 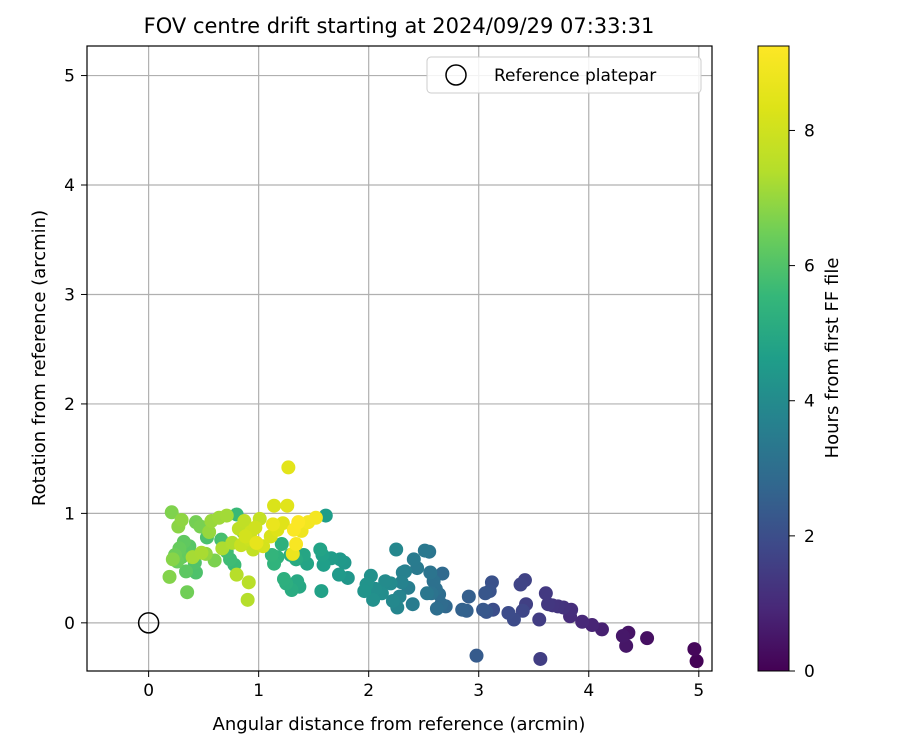 What do you see at coordinates (69, 405) in the screenshot?
I see `y-tick-label: 2` at bounding box center [69, 405].